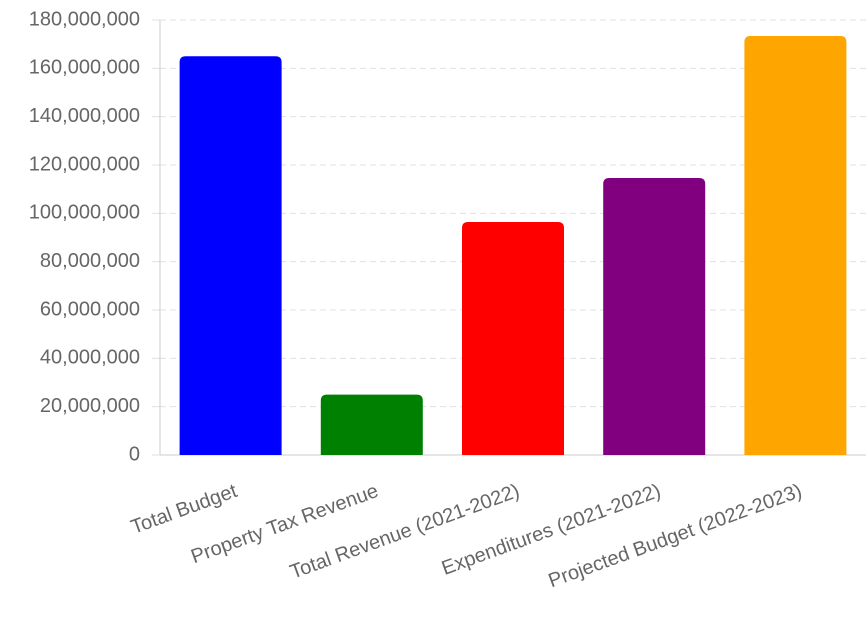 The image size is (866, 620). What do you see at coordinates (84, 19) in the screenshot?
I see `y-tick-label: 180,000,000` at bounding box center [84, 19].